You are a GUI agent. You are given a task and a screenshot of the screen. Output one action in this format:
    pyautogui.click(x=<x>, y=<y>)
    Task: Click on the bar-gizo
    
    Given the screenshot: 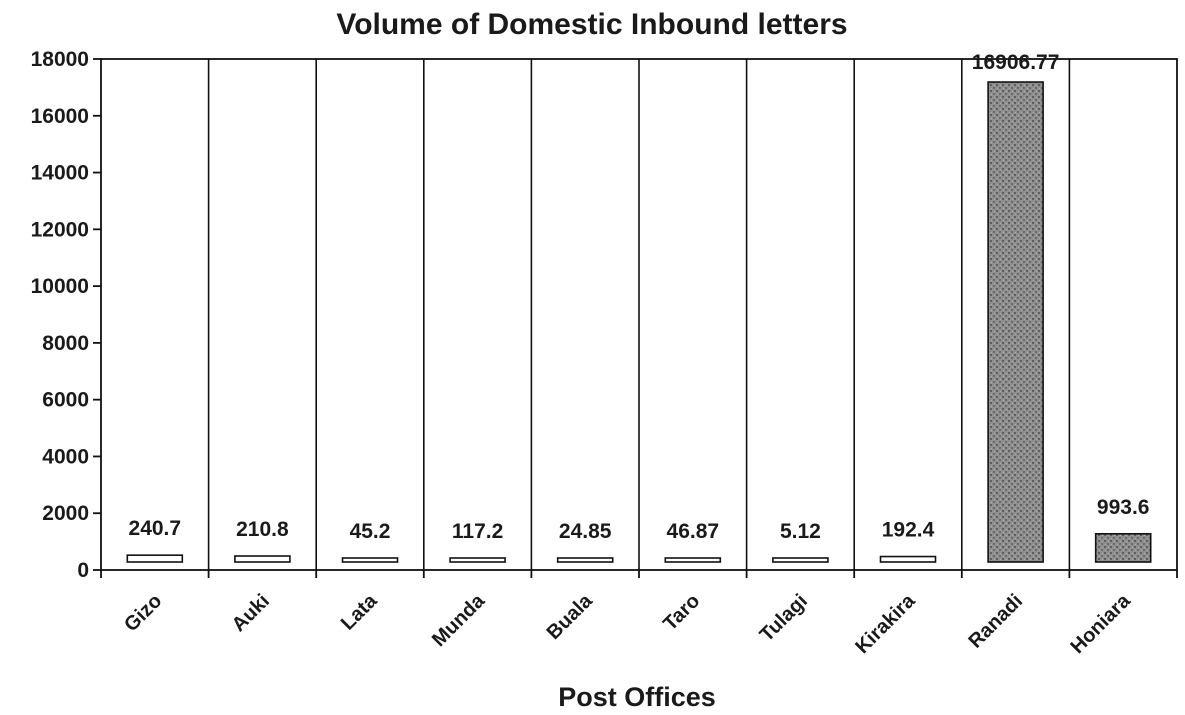 What is the action you would take?
    pyautogui.click(x=155, y=558)
    